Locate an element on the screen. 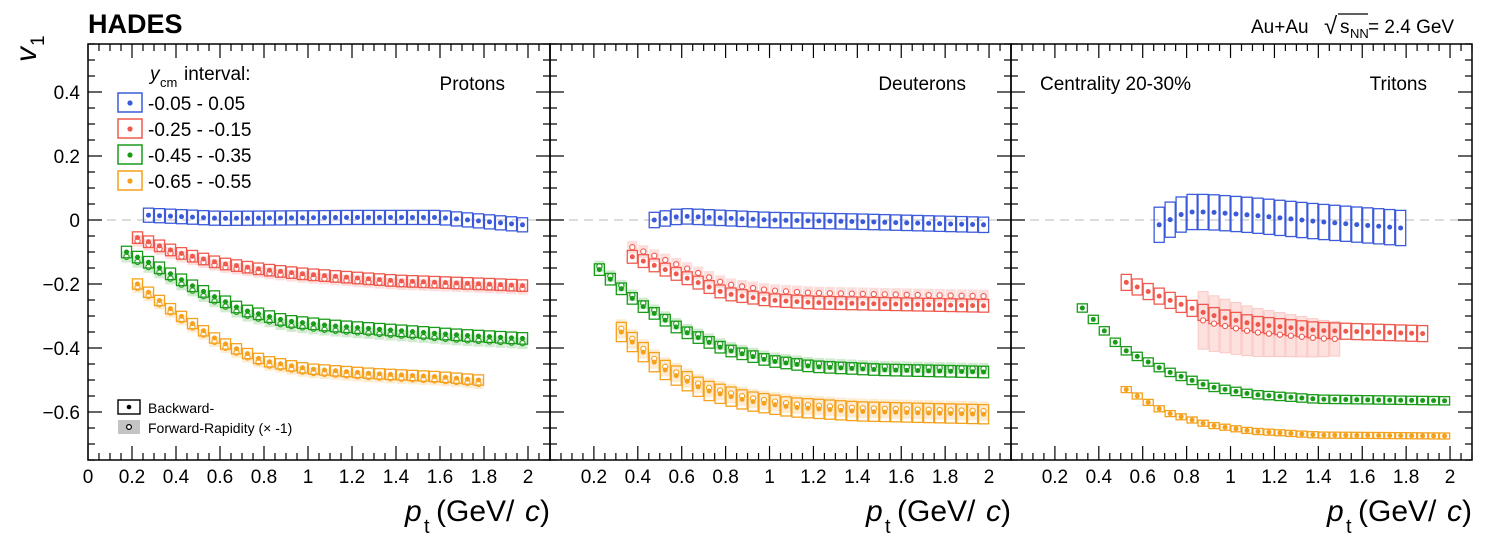 This screenshot has height=539, width=1495. x-axis-title-3: p t (GeV/ c ) is located at coordinates (1399, 516).